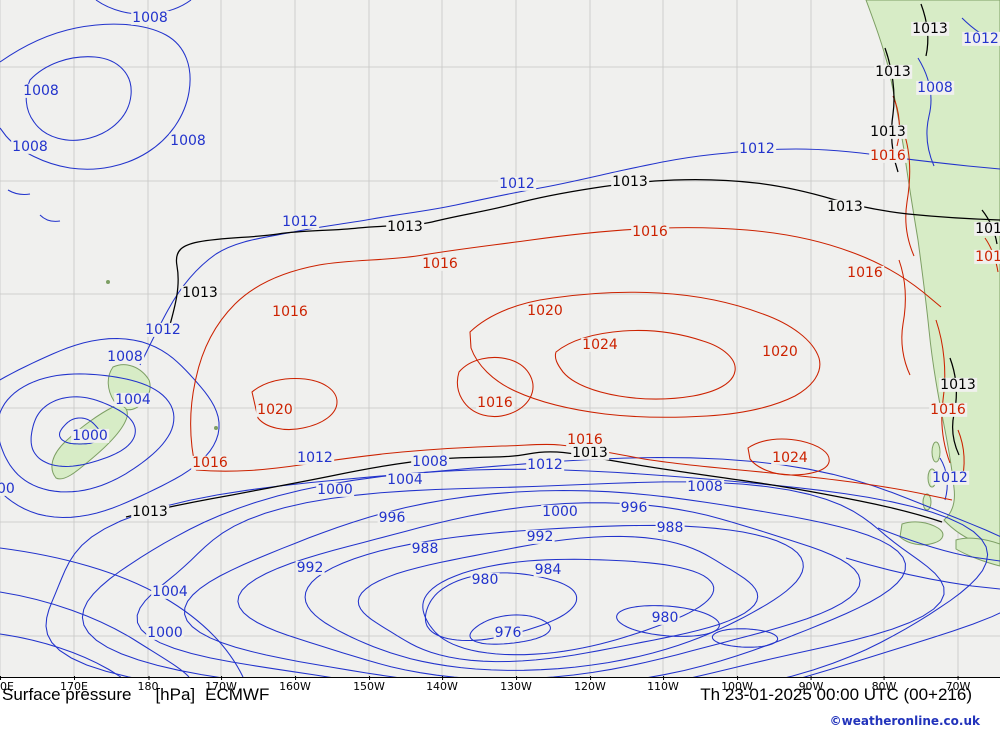 The width and height of the screenshot is (1000, 733). I want to click on unit-label: [hPa], so click(175, 694).